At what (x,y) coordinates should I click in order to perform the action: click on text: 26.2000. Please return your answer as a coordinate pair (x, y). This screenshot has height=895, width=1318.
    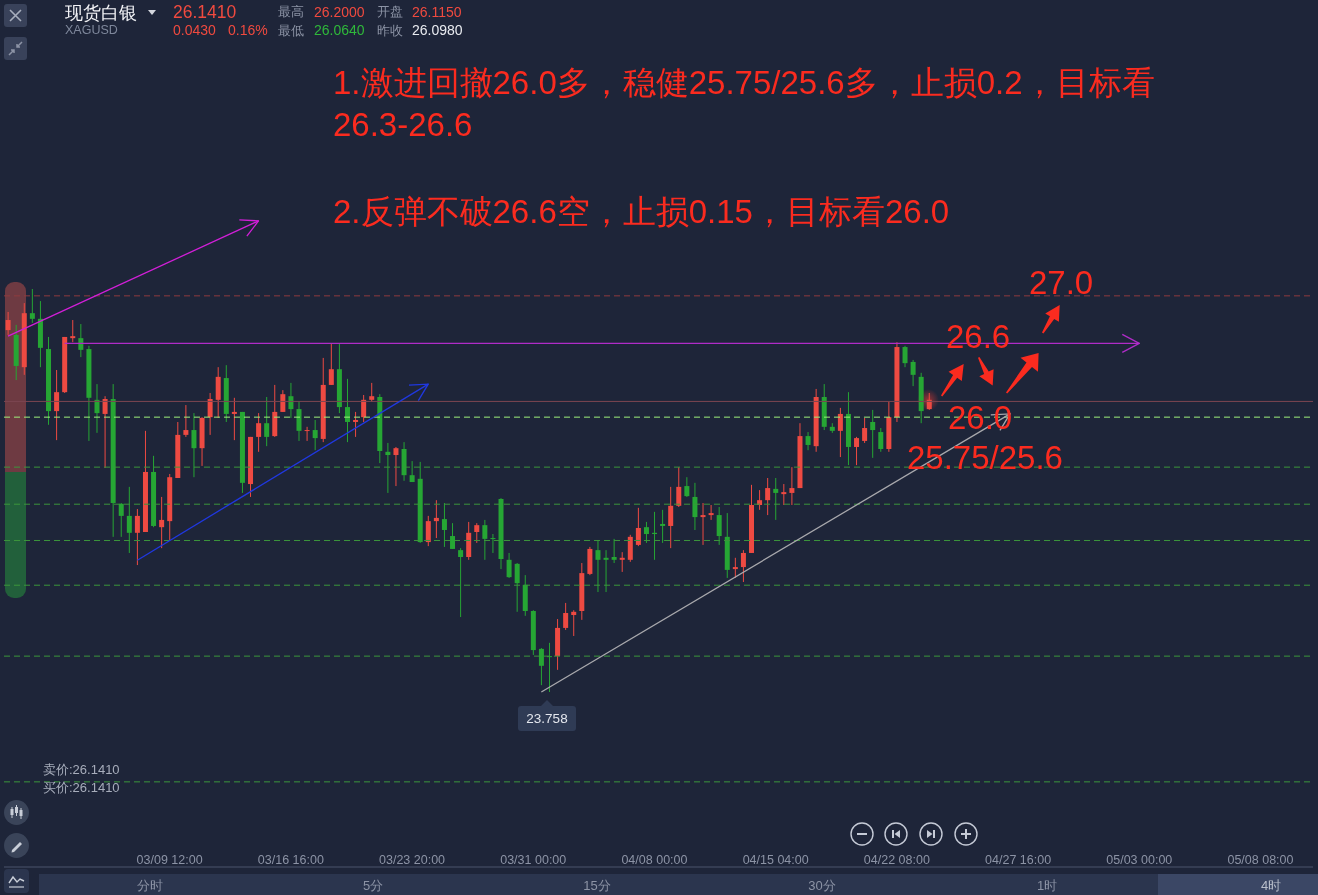
    Looking at the image, I should click on (339, 12).